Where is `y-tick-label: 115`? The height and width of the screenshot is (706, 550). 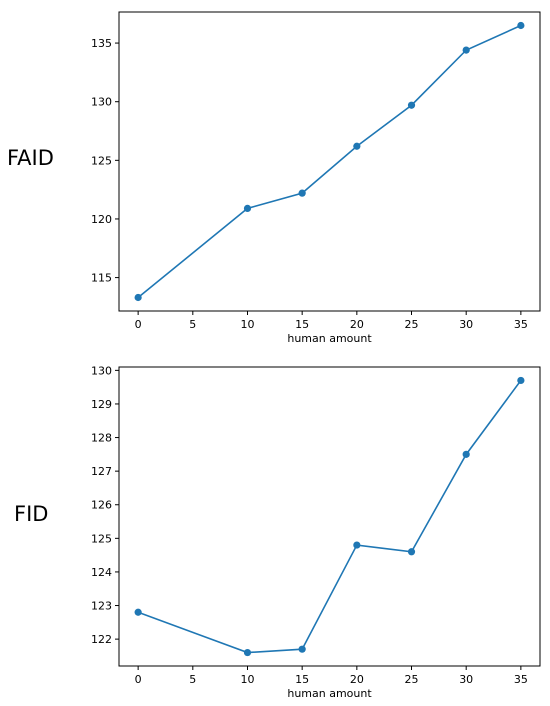 y-tick-label: 115 is located at coordinates (101, 278).